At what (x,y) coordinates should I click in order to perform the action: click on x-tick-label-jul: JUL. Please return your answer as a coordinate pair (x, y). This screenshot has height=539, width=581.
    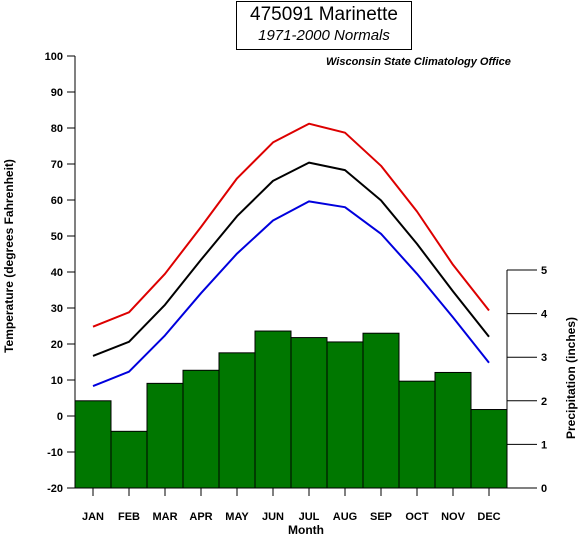
    Looking at the image, I should click on (309, 517).